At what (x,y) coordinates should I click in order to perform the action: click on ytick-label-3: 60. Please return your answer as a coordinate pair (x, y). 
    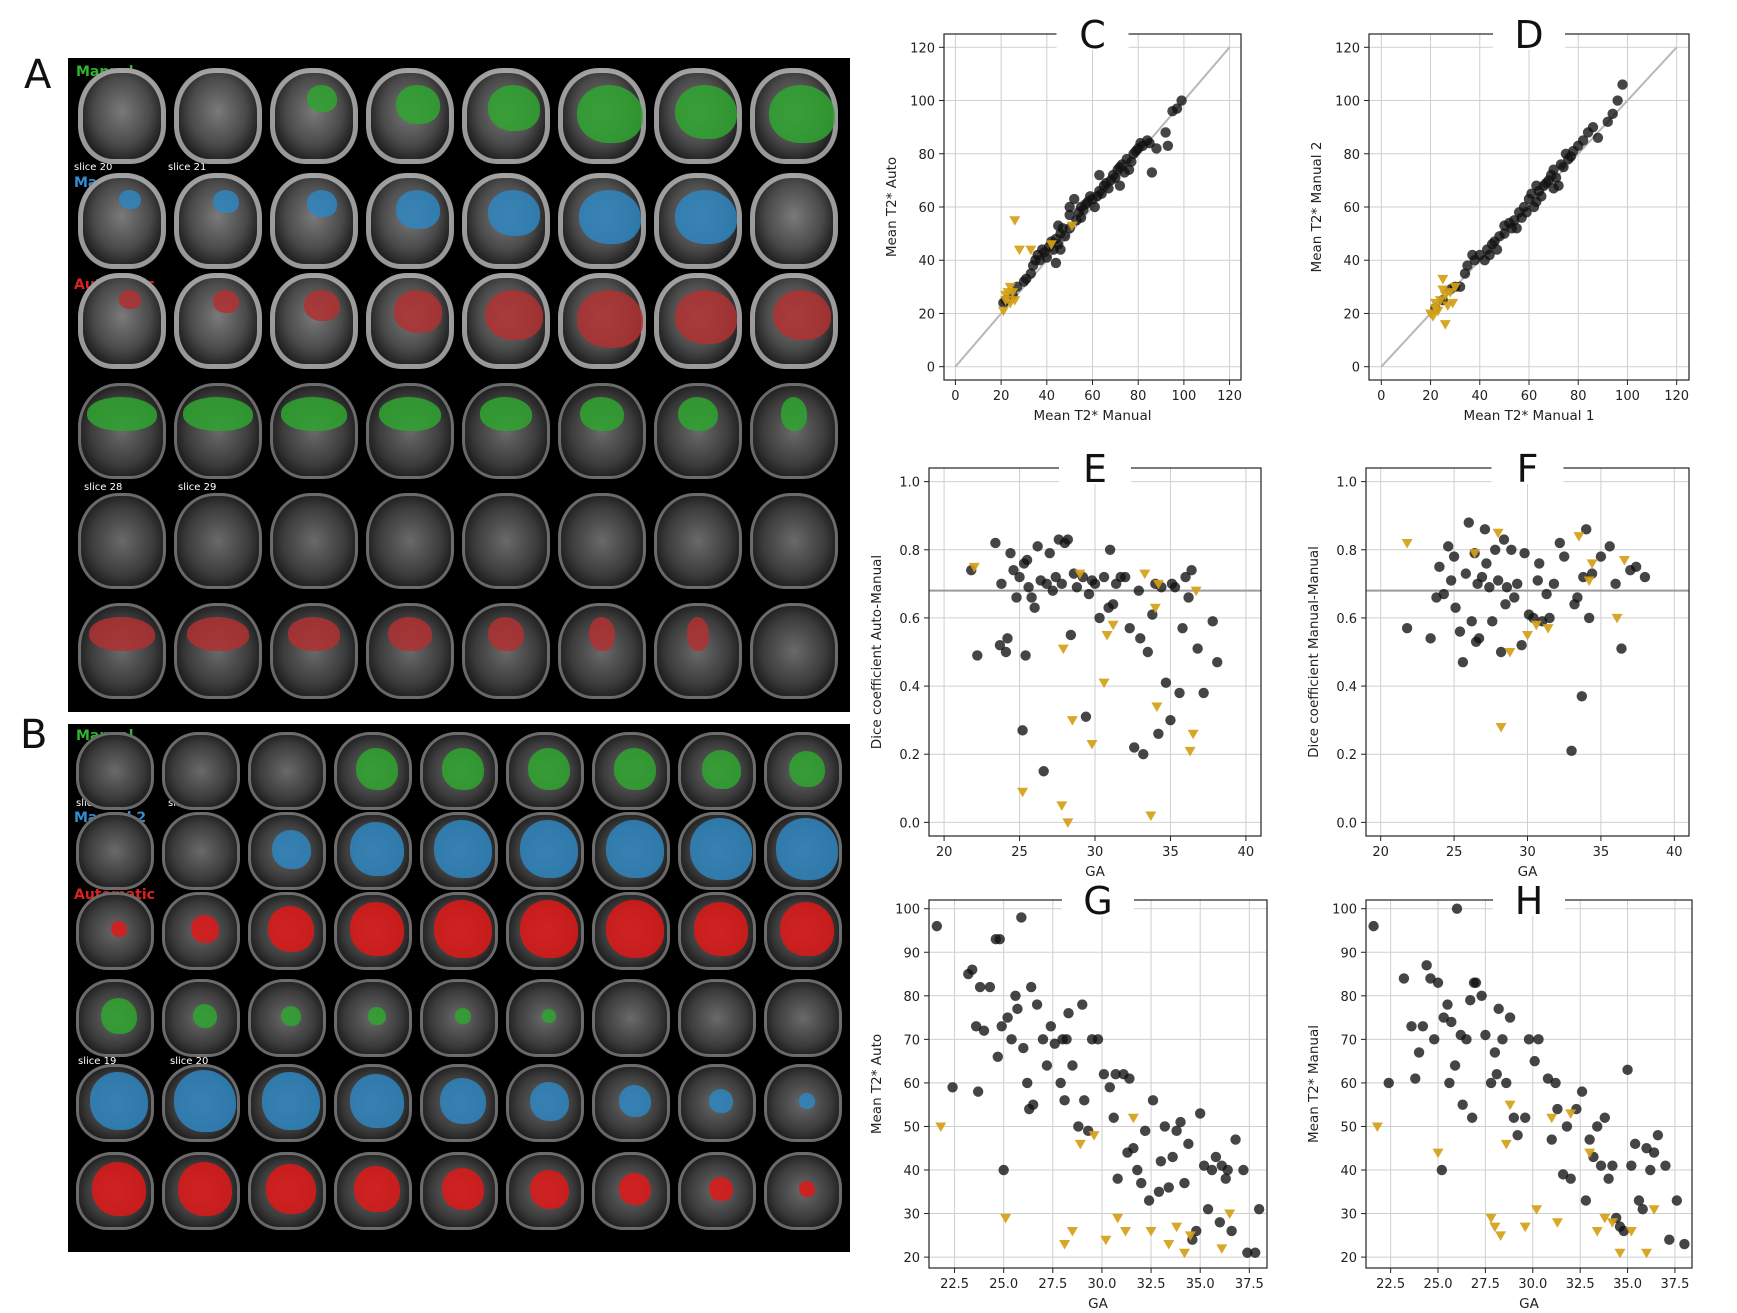
    Looking at the image, I should click on (1351, 208).